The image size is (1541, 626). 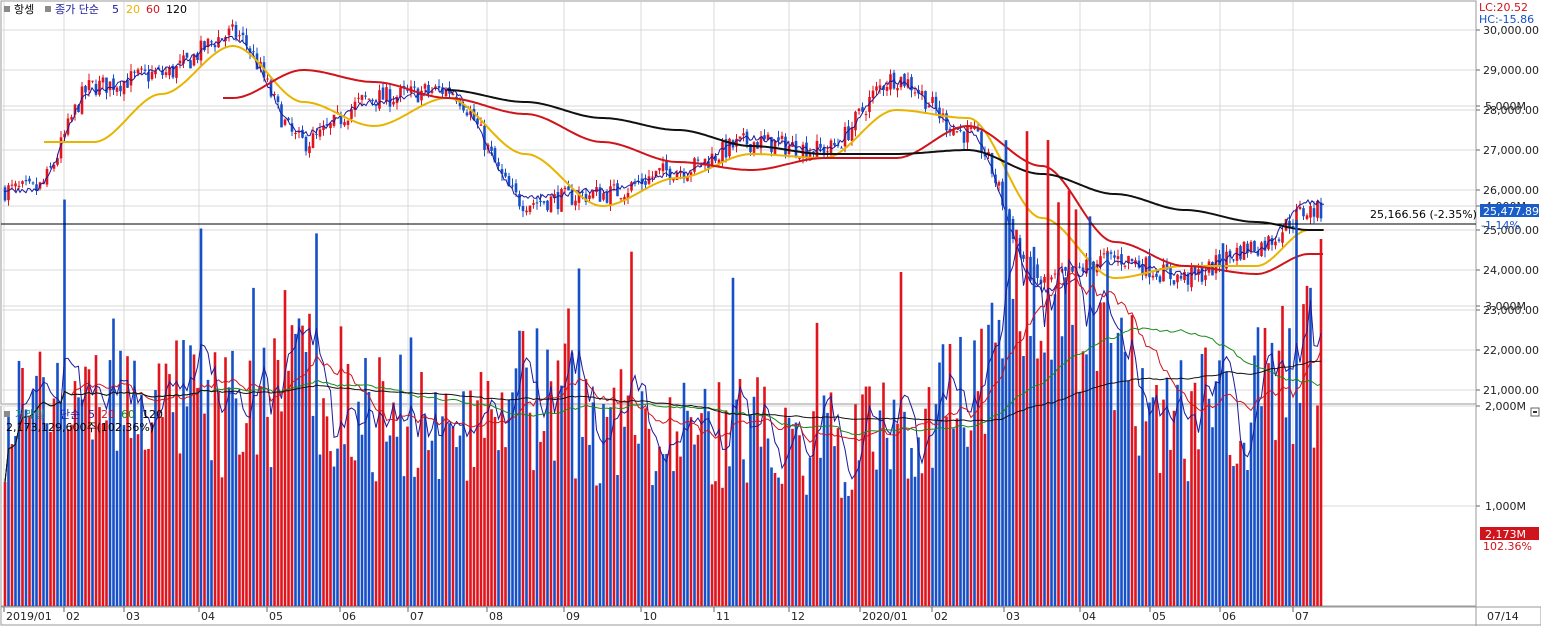 What do you see at coordinates (1511, 30) in the screenshot?
I see `y-tick-label: 30,000.00` at bounding box center [1511, 30].